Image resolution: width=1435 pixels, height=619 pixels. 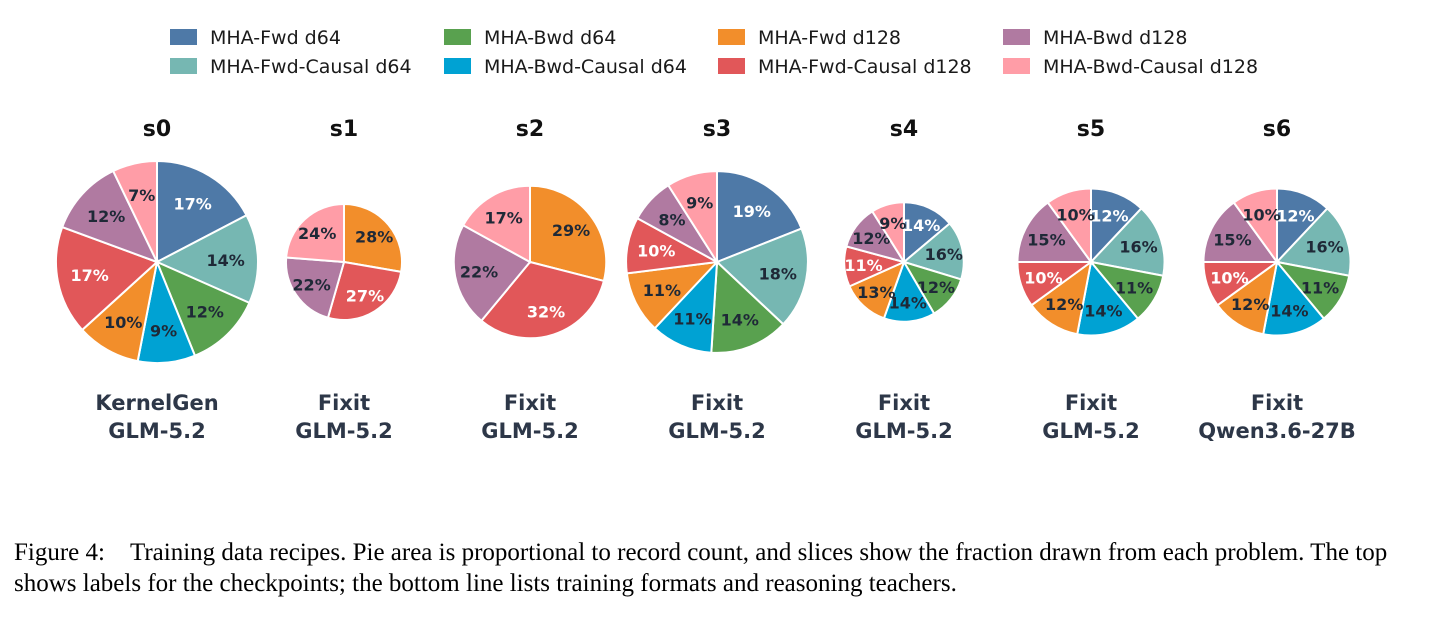 What do you see at coordinates (1277, 431) in the screenshot?
I see `pie-bottom-label: Qwen3.6-27B` at bounding box center [1277, 431].